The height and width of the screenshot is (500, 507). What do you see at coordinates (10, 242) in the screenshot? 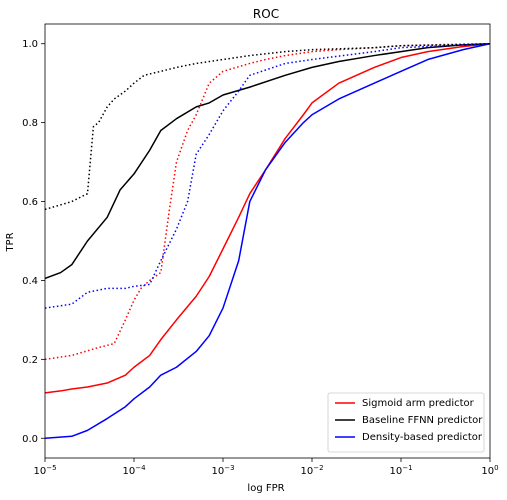
I see `y-axis-title: TPR` at bounding box center [10, 242].